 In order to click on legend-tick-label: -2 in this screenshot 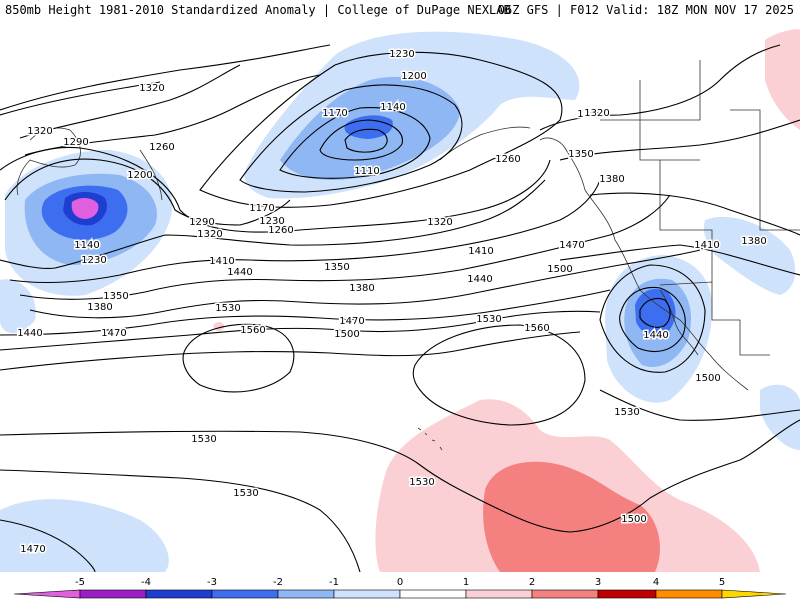, I will do `click(278, 582)`.